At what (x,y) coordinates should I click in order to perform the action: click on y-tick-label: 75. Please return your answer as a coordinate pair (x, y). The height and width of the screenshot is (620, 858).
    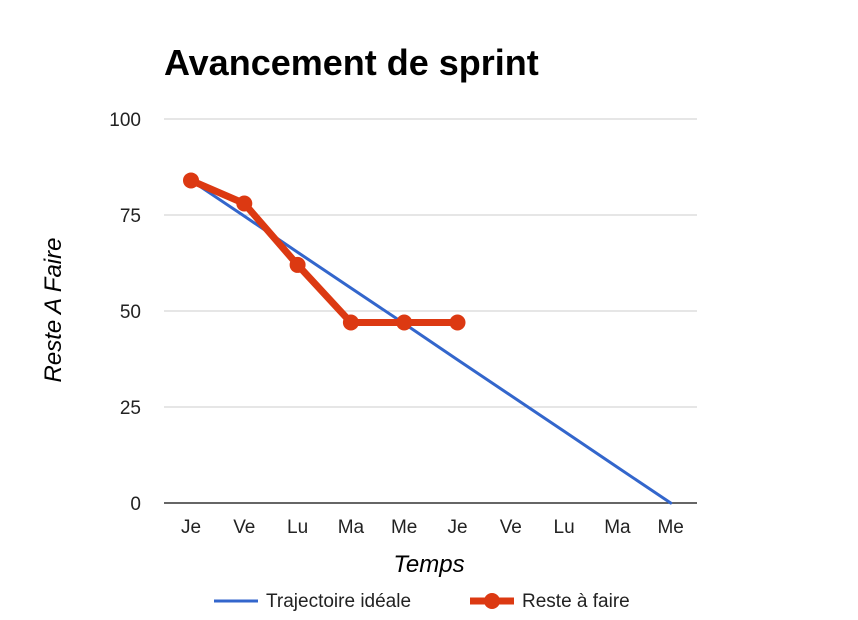
    Looking at the image, I should click on (130, 216).